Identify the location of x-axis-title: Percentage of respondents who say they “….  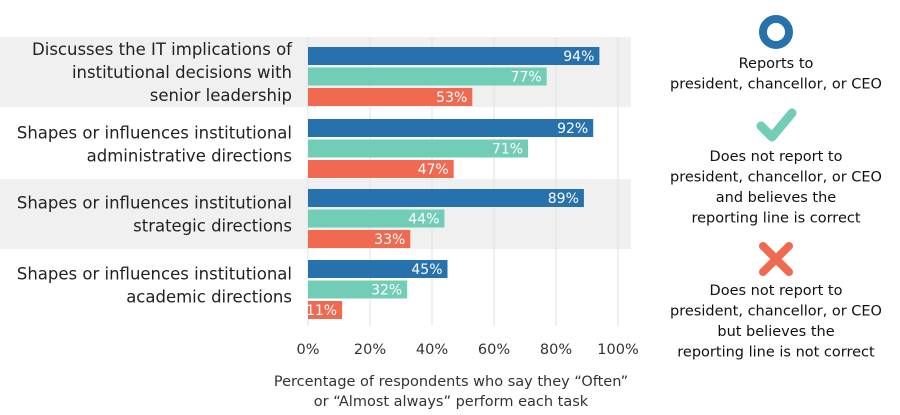
(451, 392).